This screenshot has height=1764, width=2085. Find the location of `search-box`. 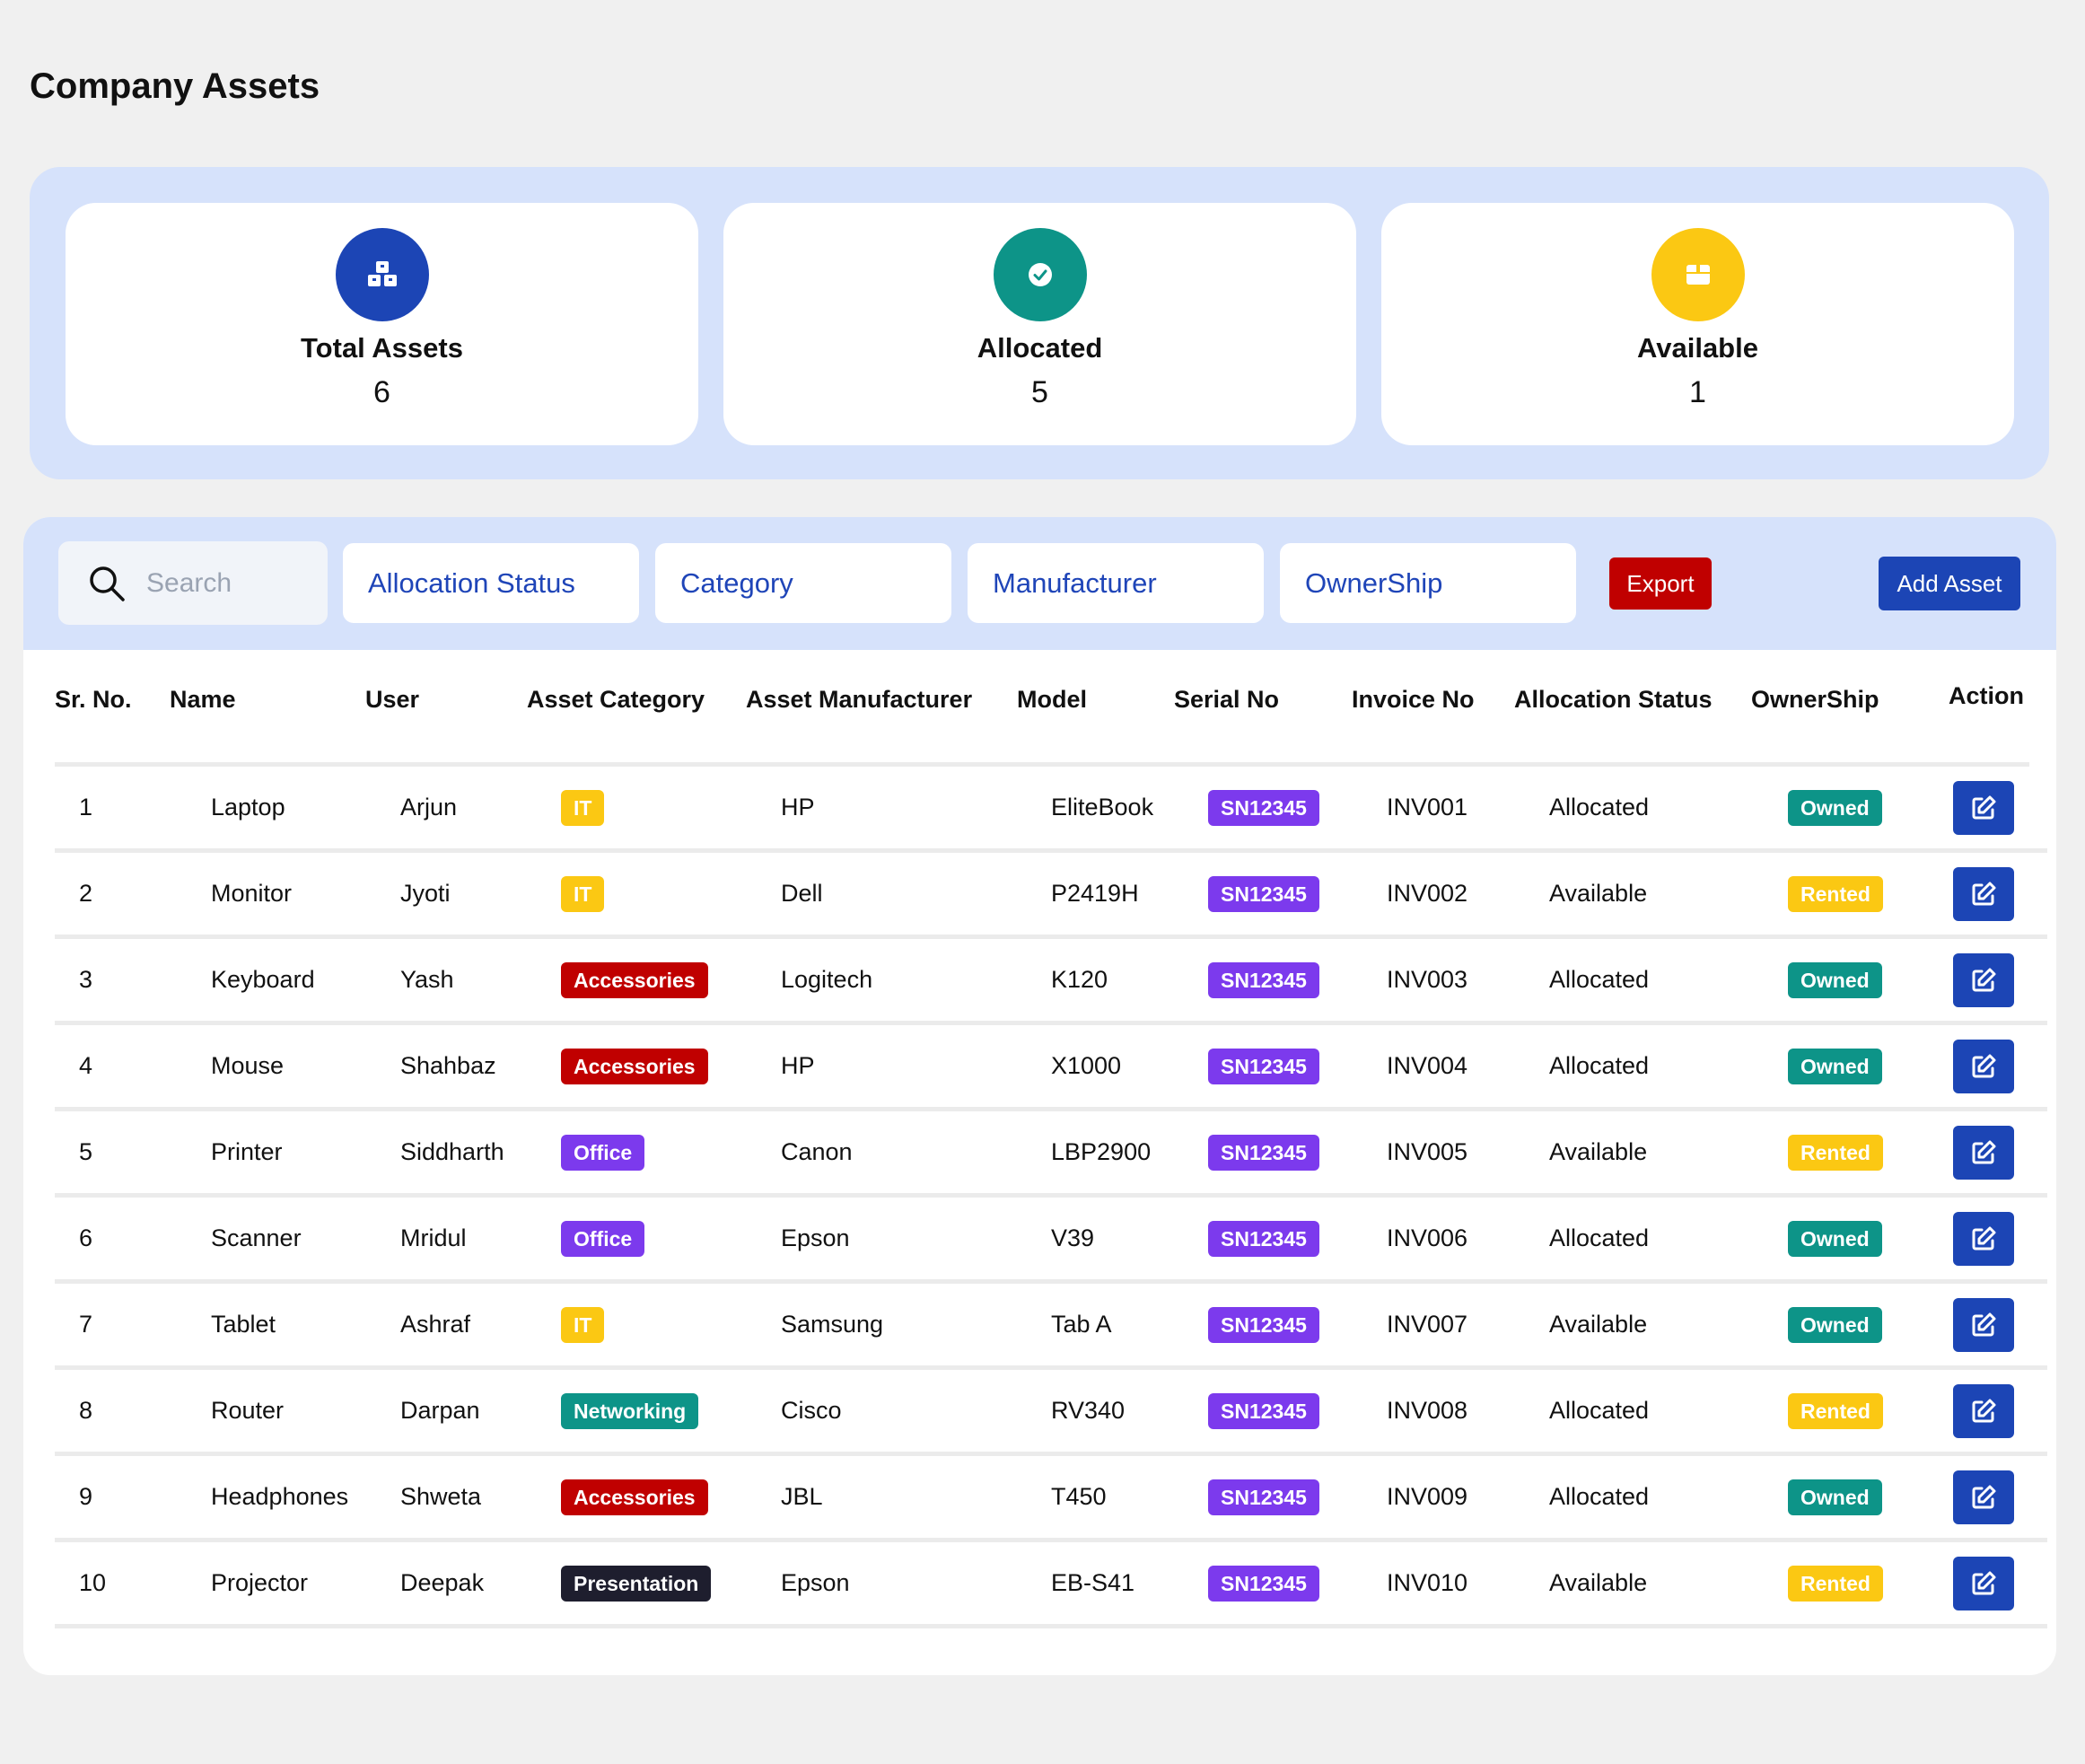

search-box is located at coordinates (193, 583).